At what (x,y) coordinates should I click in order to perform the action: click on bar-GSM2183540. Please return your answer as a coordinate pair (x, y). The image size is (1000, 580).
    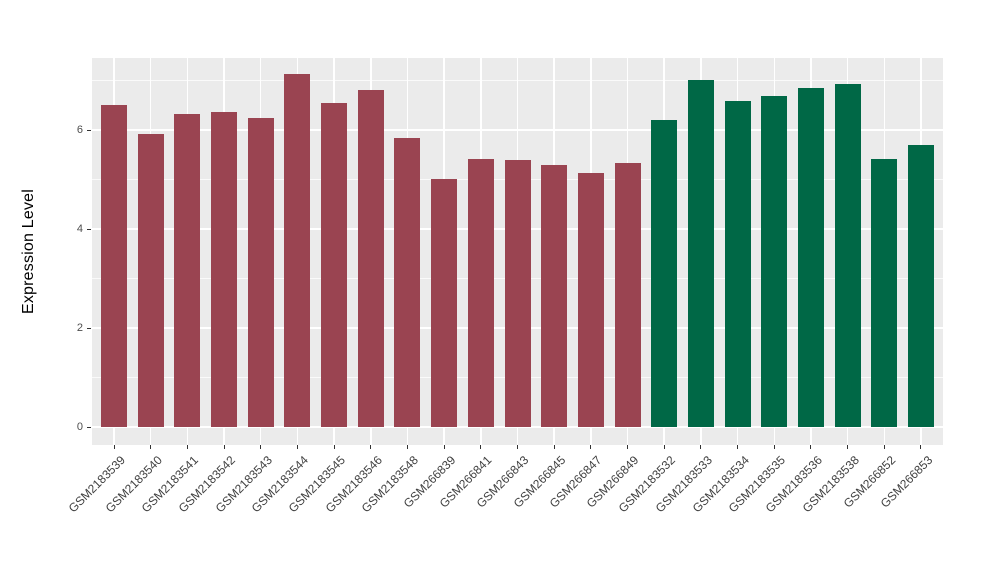
    Looking at the image, I should click on (150, 280).